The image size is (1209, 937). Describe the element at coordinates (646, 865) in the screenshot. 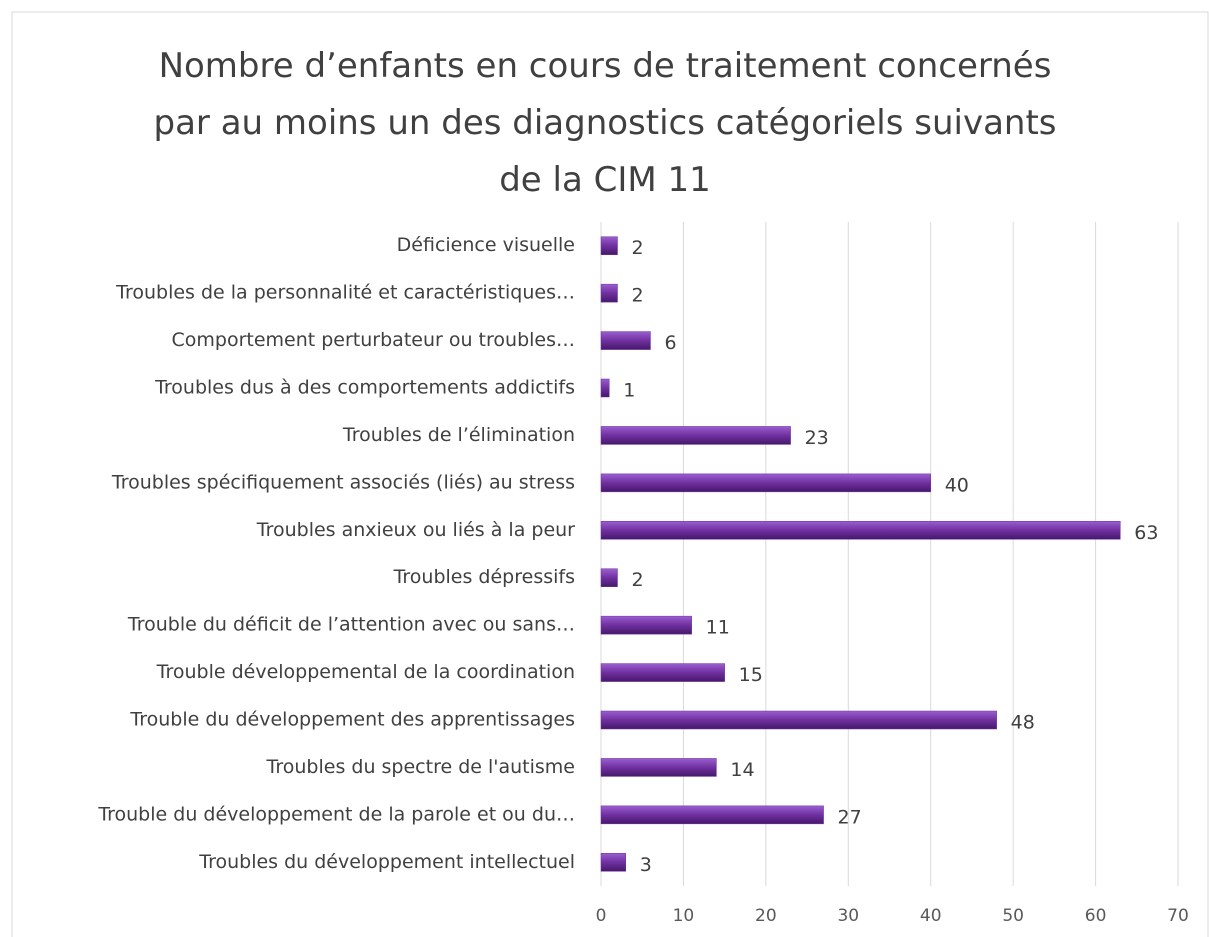

I see `data-label: 3` at that location.